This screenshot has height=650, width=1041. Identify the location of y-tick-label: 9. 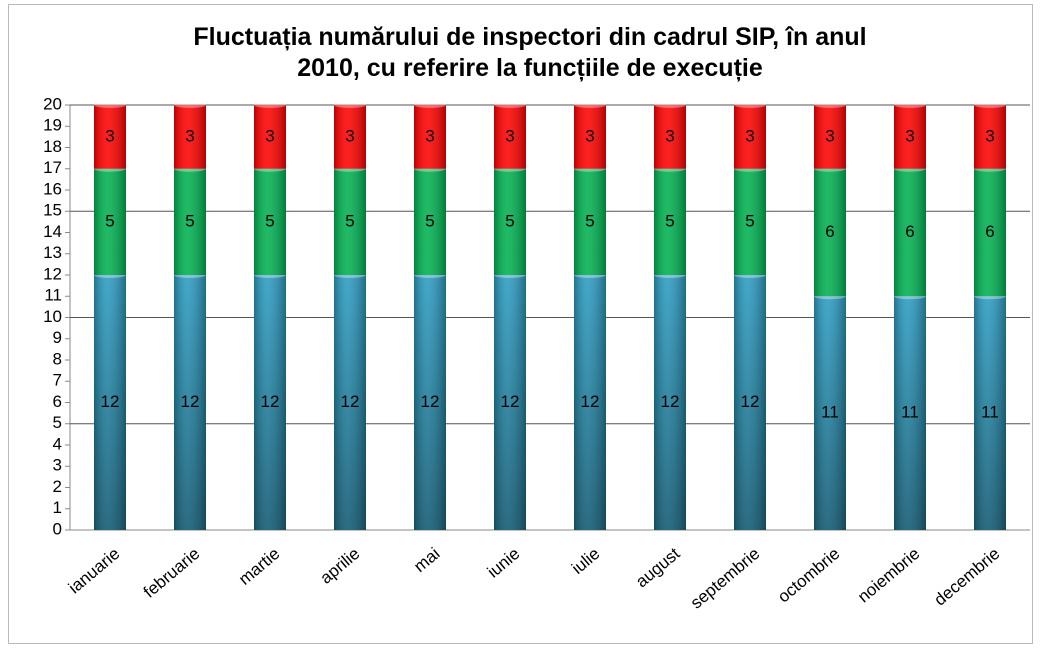
(57, 337).